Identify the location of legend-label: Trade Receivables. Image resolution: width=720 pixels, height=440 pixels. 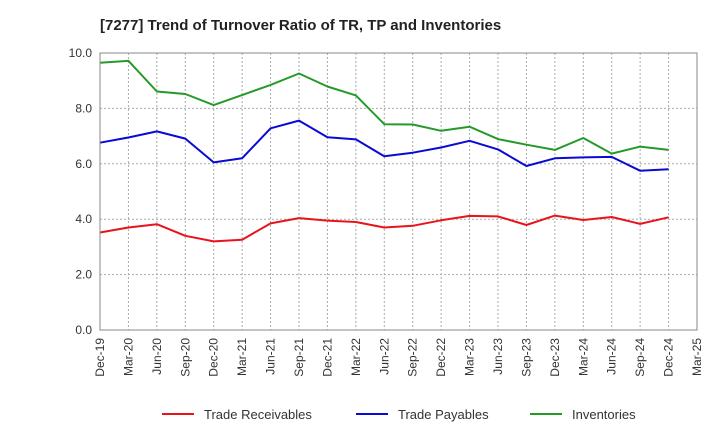
(258, 414).